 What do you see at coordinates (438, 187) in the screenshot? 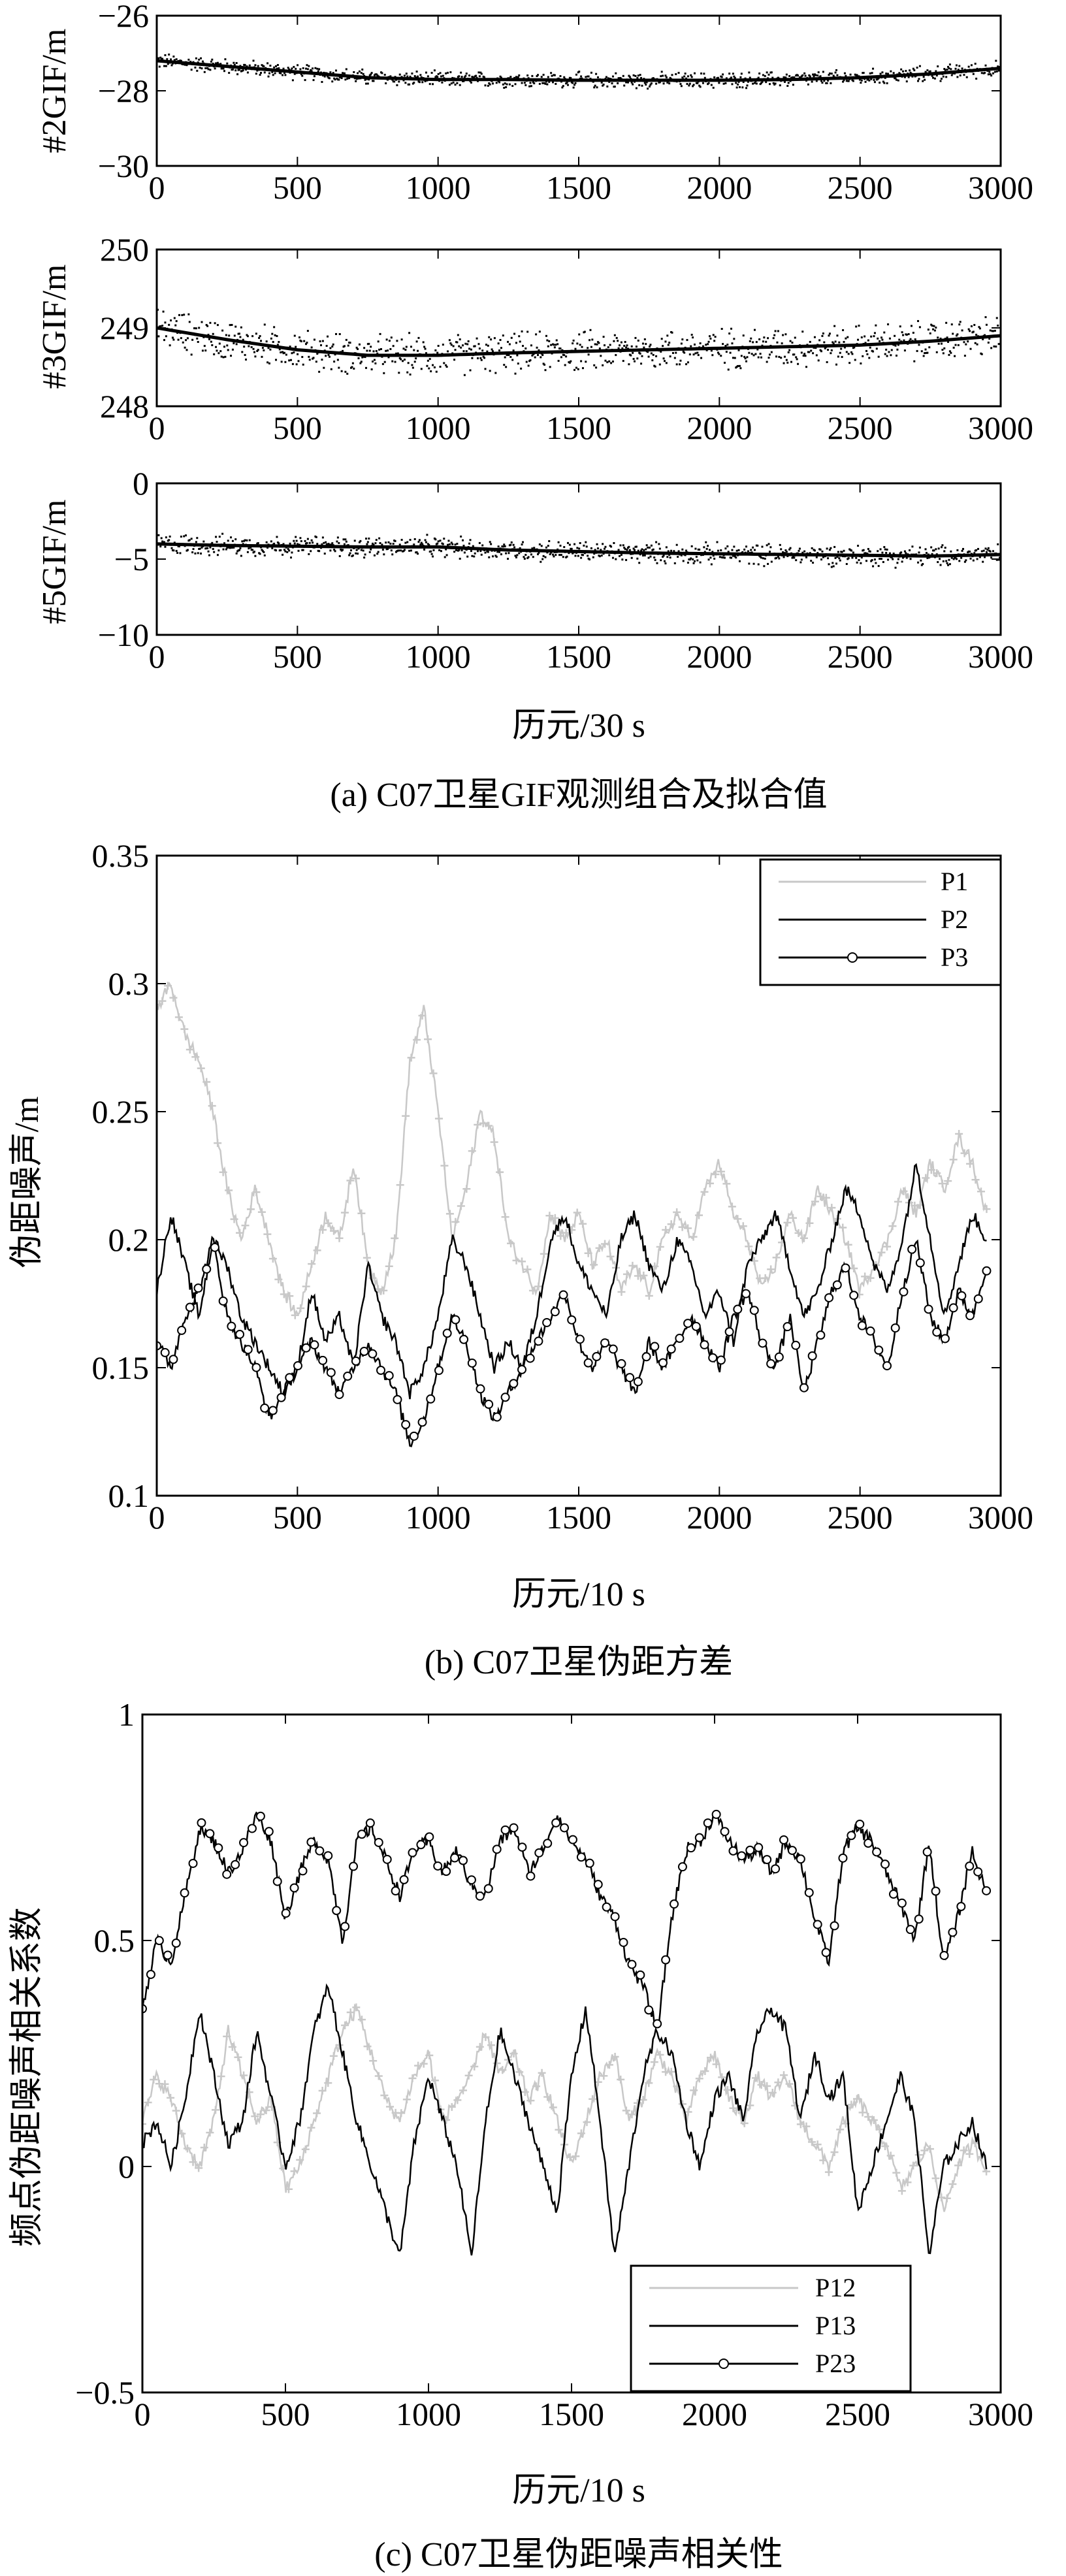
I see `x-tick-label-a1: 1000` at bounding box center [438, 187].